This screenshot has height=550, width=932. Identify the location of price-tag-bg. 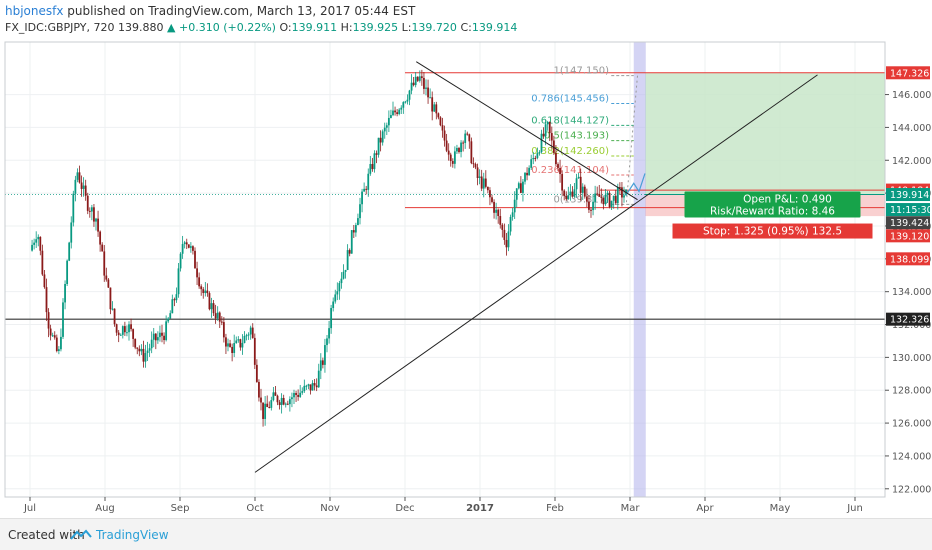
(908, 73).